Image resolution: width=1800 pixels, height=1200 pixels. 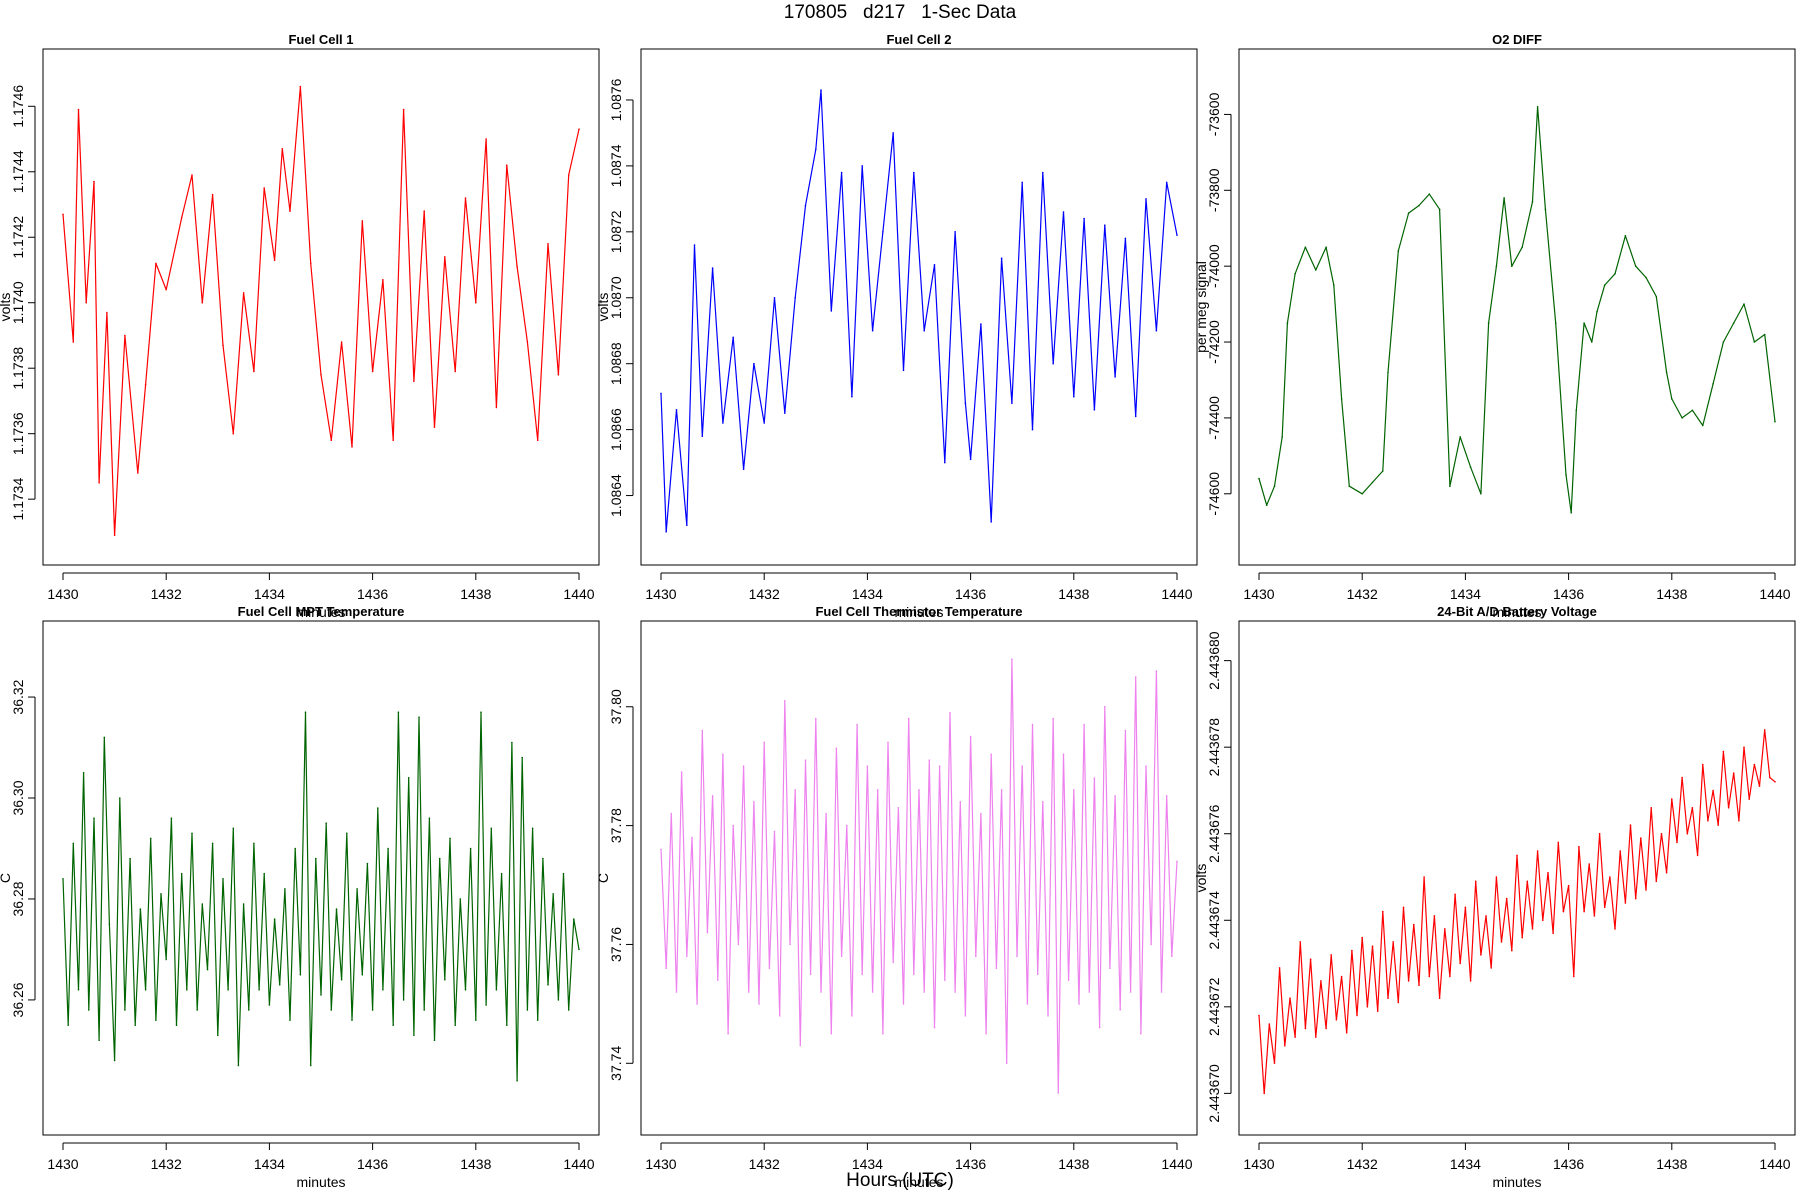 I want to click on y-tick-label: 1.0876, so click(x=616, y=99).